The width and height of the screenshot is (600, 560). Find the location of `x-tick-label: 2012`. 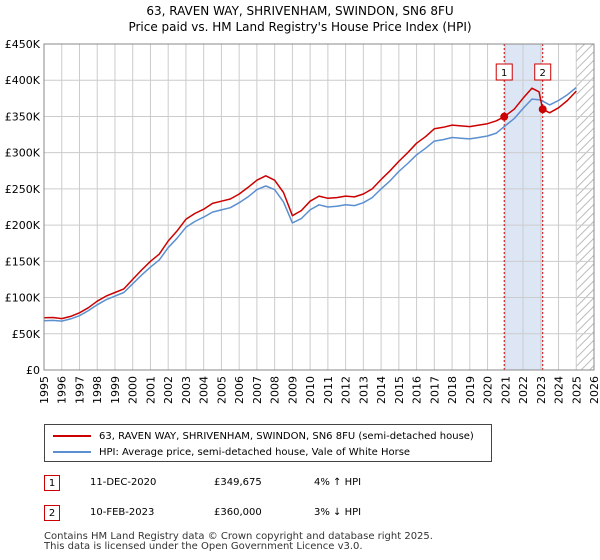

x-tick-label: 2012 is located at coordinates (346, 390).